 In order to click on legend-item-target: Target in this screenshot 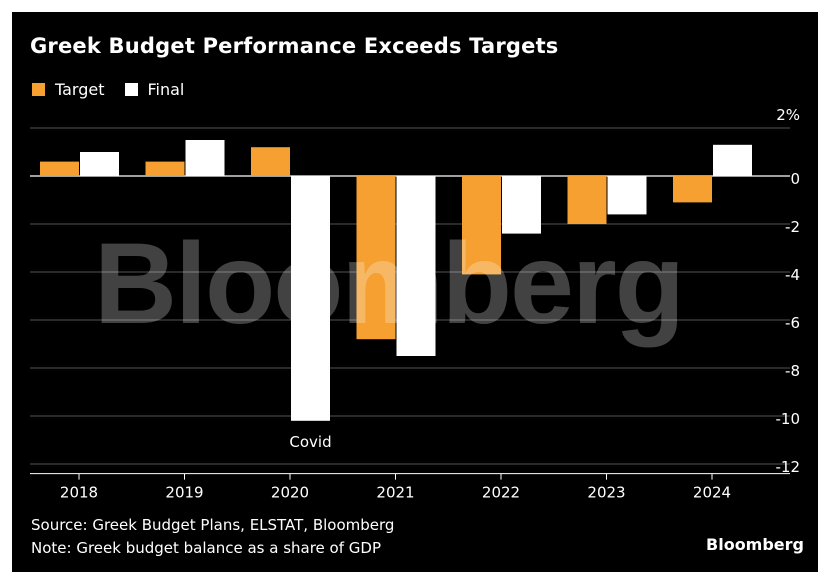, I will do `click(68, 89)`.